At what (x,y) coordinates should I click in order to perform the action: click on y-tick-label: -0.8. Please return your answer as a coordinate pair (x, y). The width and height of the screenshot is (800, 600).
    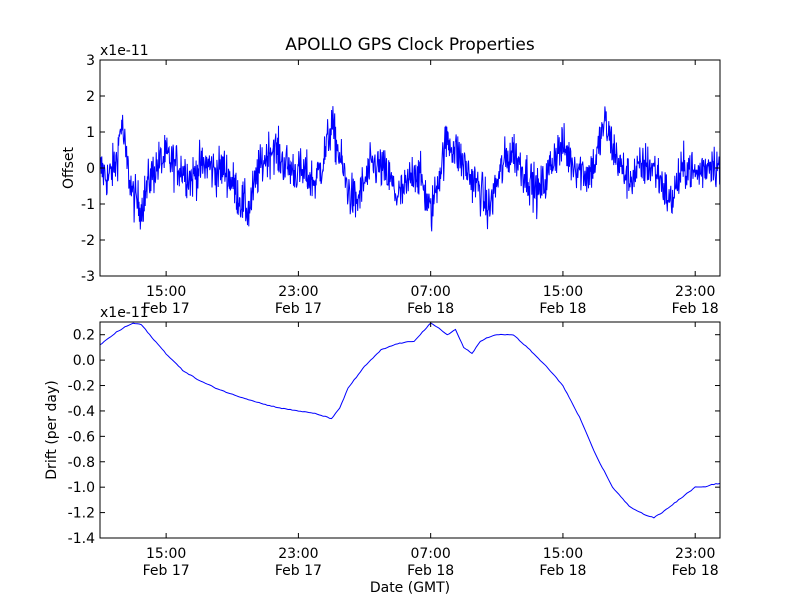
    Looking at the image, I should click on (81, 463).